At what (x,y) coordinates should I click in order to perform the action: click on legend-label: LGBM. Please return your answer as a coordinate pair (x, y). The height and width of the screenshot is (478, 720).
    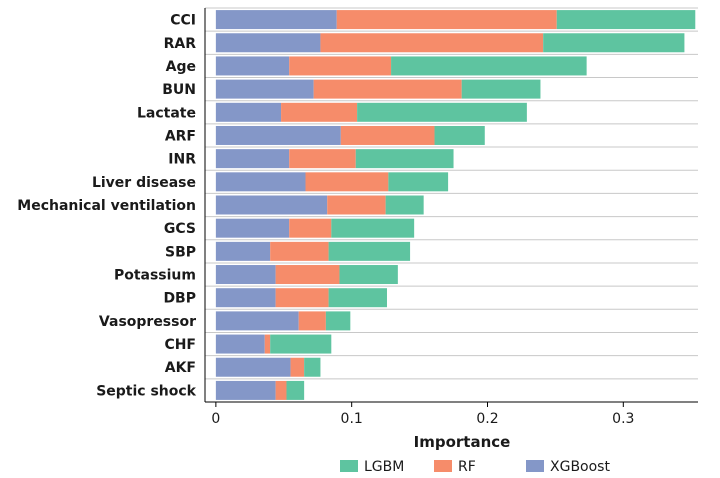
    Looking at the image, I should click on (384, 467).